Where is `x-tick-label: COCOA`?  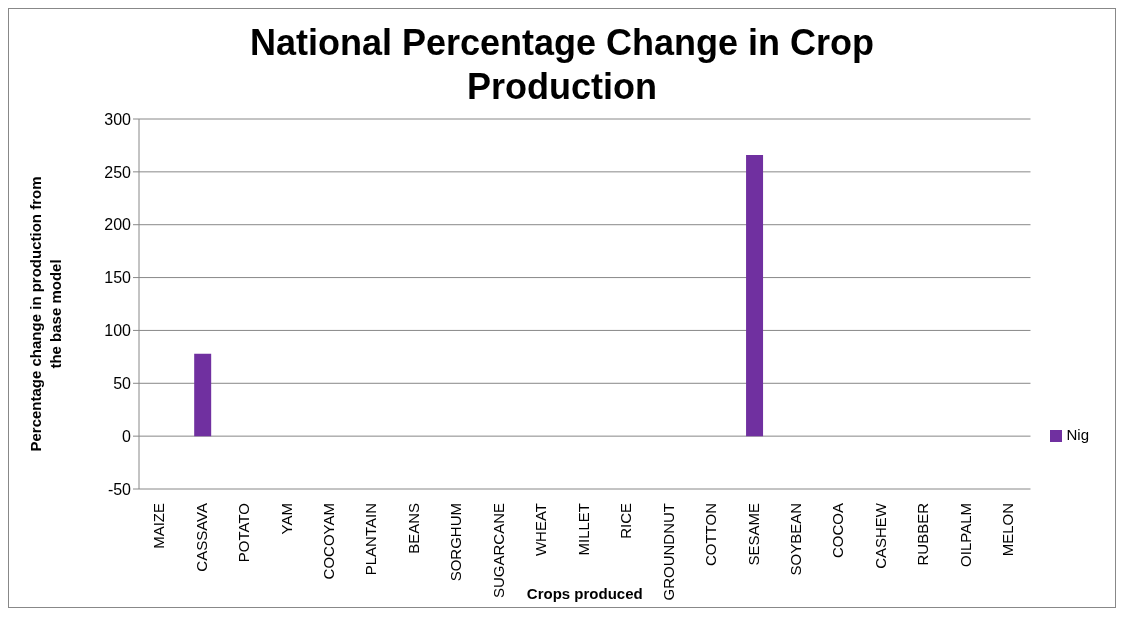
x-tick-label: COCOA is located at coordinates (838, 531).